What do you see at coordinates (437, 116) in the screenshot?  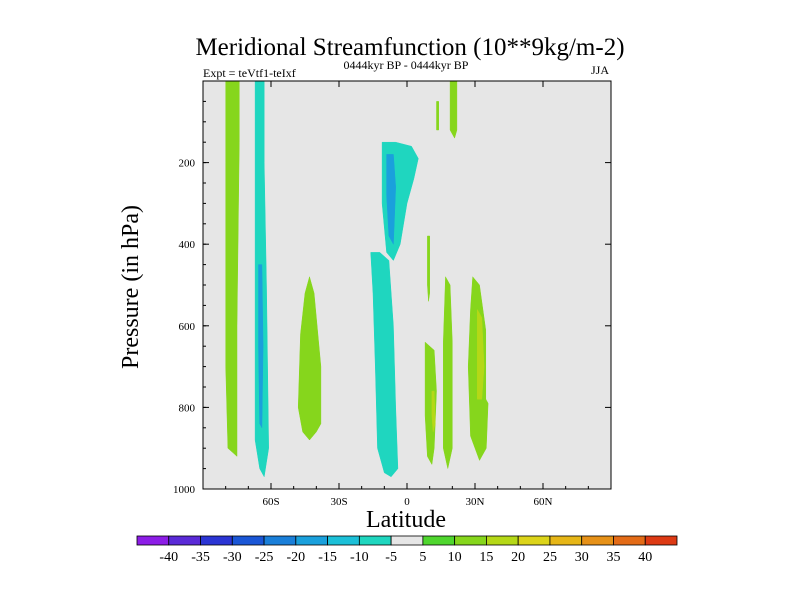 I see `contour-region-green-top-12n` at bounding box center [437, 116].